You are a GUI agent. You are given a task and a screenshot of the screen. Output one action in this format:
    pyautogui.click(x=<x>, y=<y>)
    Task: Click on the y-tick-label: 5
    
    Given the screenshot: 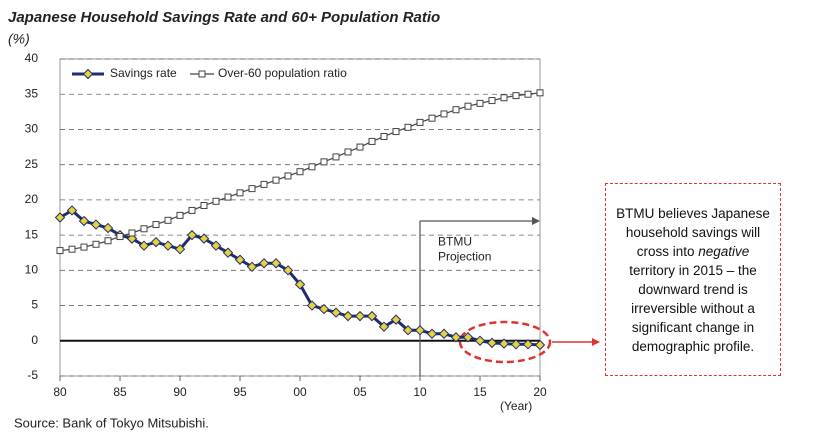 What is the action you would take?
    pyautogui.click(x=34, y=305)
    